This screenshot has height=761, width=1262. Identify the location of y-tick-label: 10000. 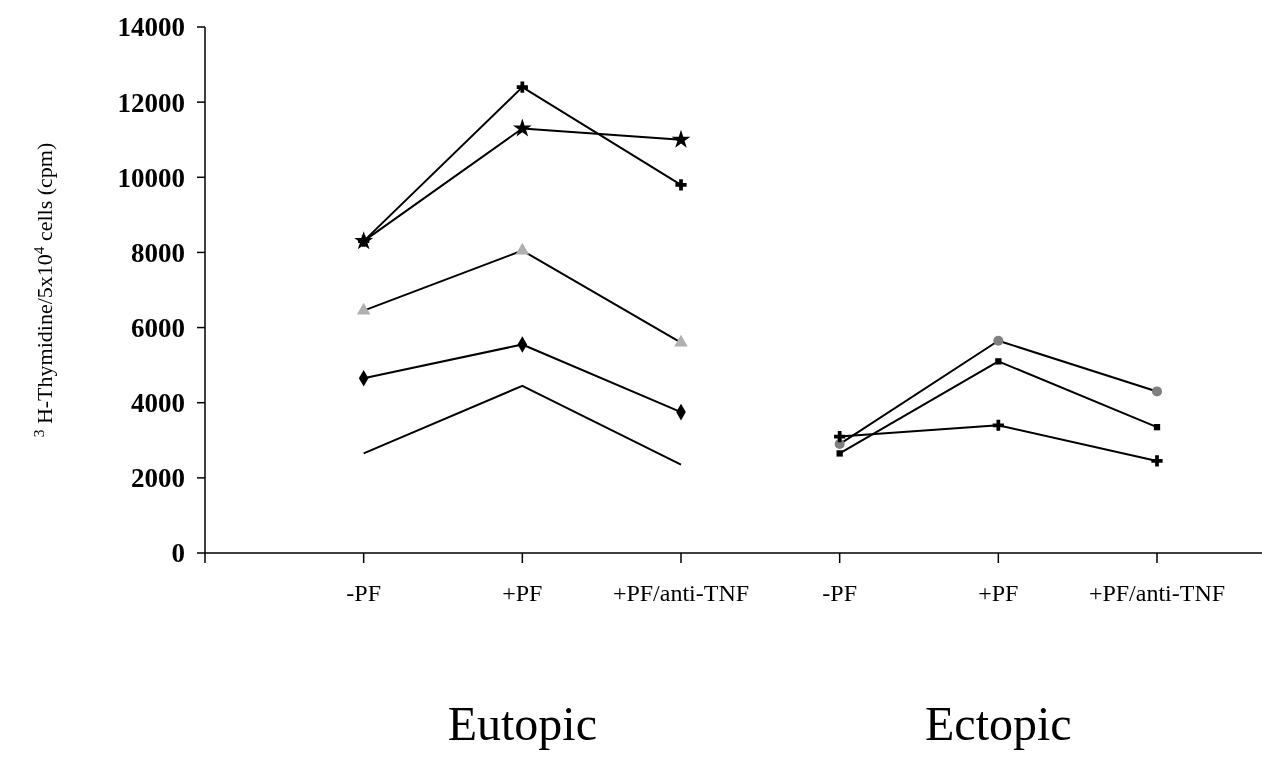
(151, 177).